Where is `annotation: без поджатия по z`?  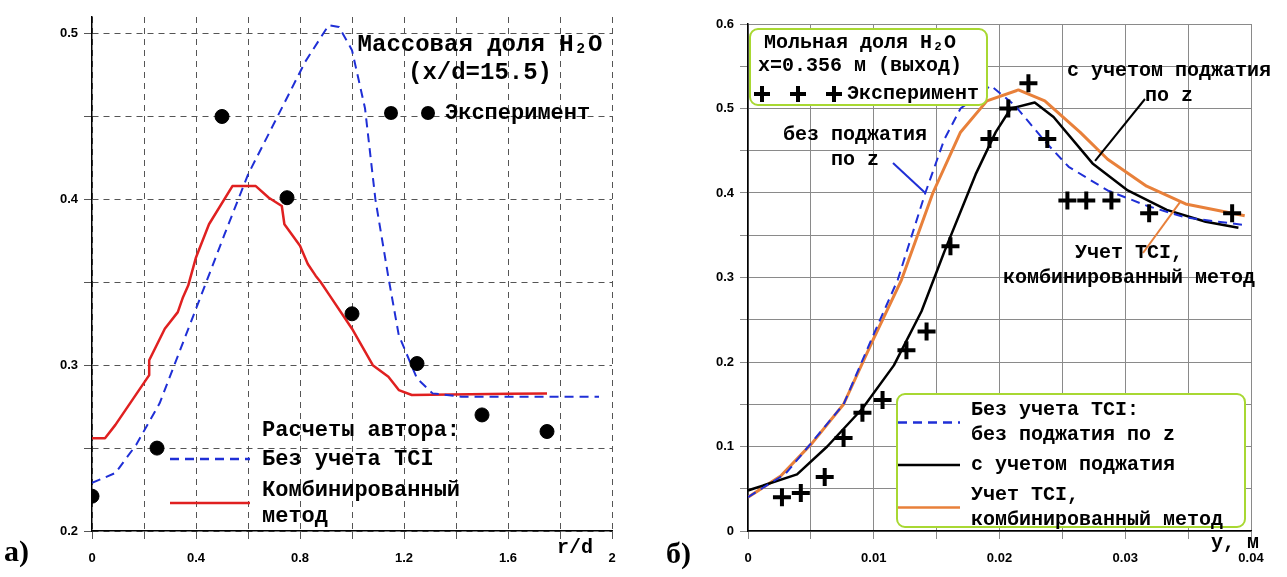
annotation: без поджатия по z is located at coordinates (855, 146).